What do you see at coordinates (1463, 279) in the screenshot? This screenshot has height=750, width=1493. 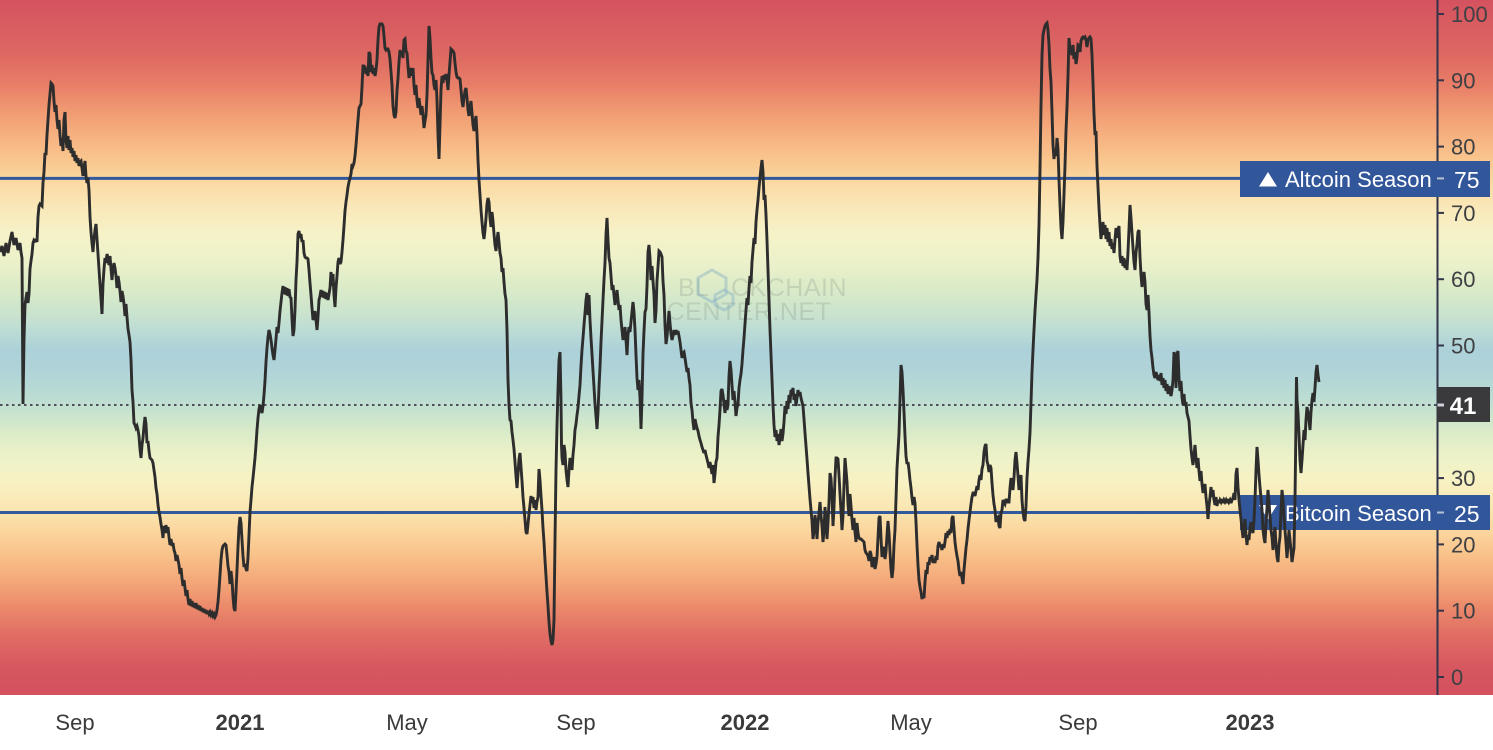 I see `svg-text: 60` at bounding box center [1463, 279].